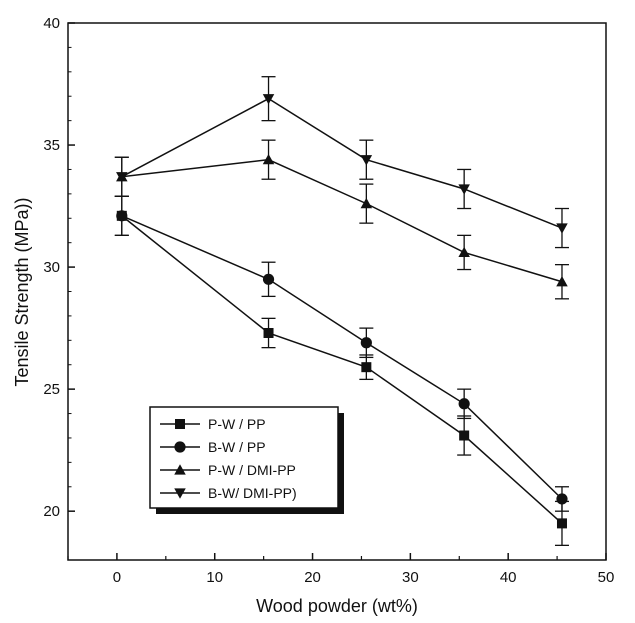 This screenshot has height=623, width=635. I want to click on x-tick-label: 40, so click(508, 577).